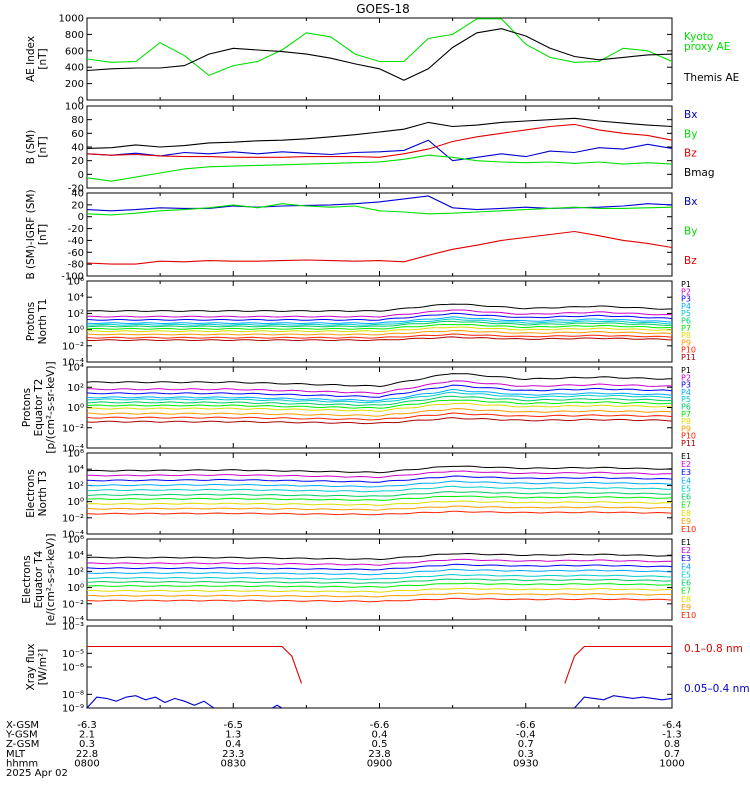 This screenshot has height=800, width=750. I want to click on orbit-row-value: 0.5, so click(380, 744).